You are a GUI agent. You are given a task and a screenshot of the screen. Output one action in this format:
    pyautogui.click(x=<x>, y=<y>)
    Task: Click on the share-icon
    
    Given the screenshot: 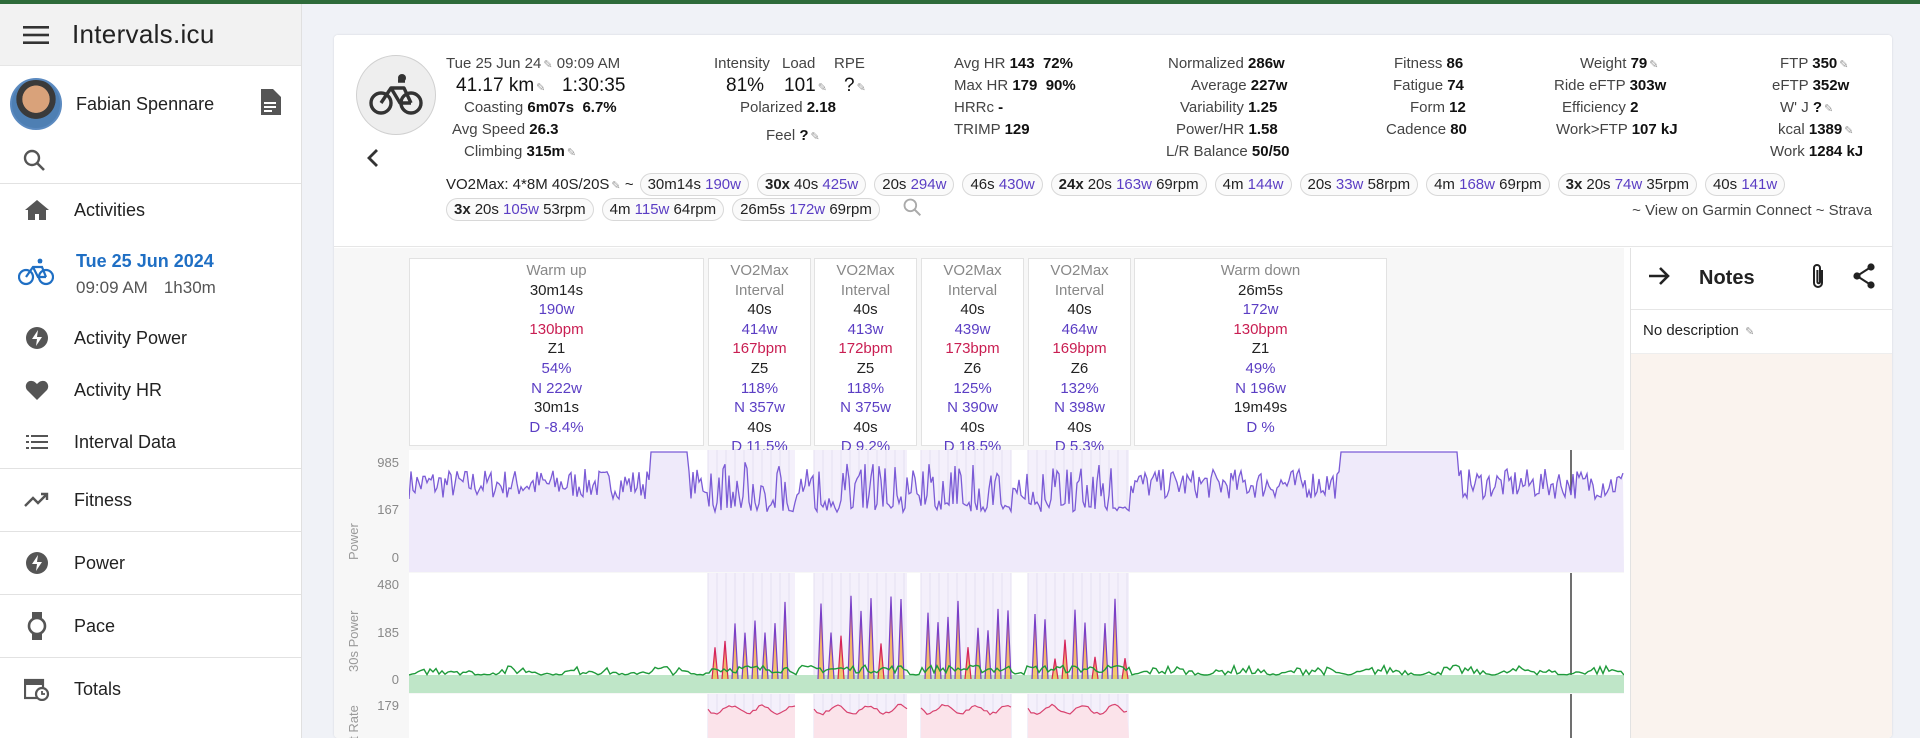 What is the action you would take?
    pyautogui.click(x=1864, y=278)
    